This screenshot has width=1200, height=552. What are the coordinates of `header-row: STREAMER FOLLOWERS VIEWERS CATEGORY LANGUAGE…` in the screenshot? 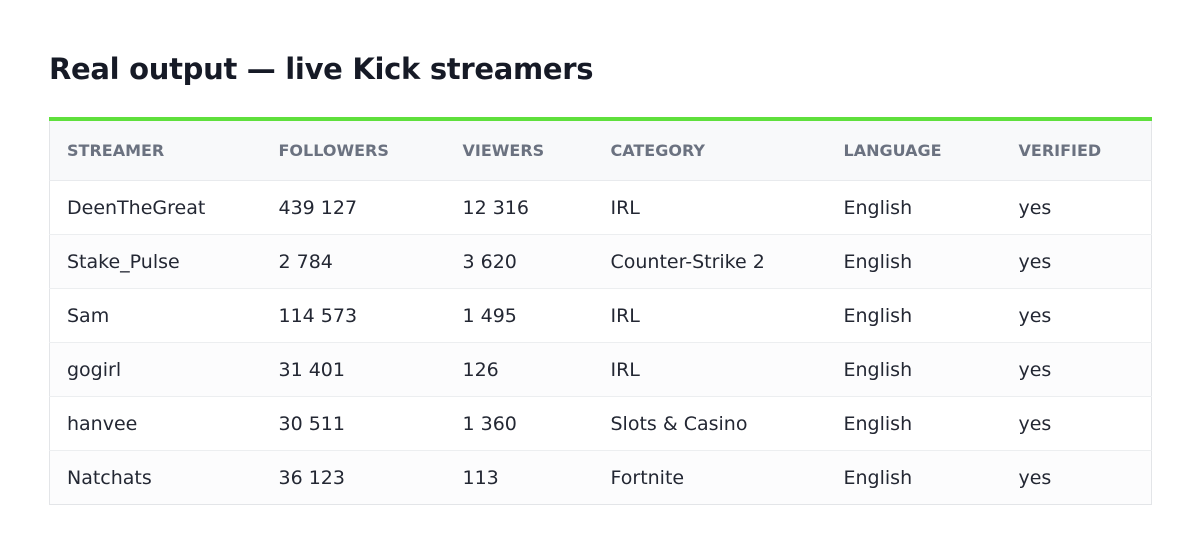 It's located at (600, 150).